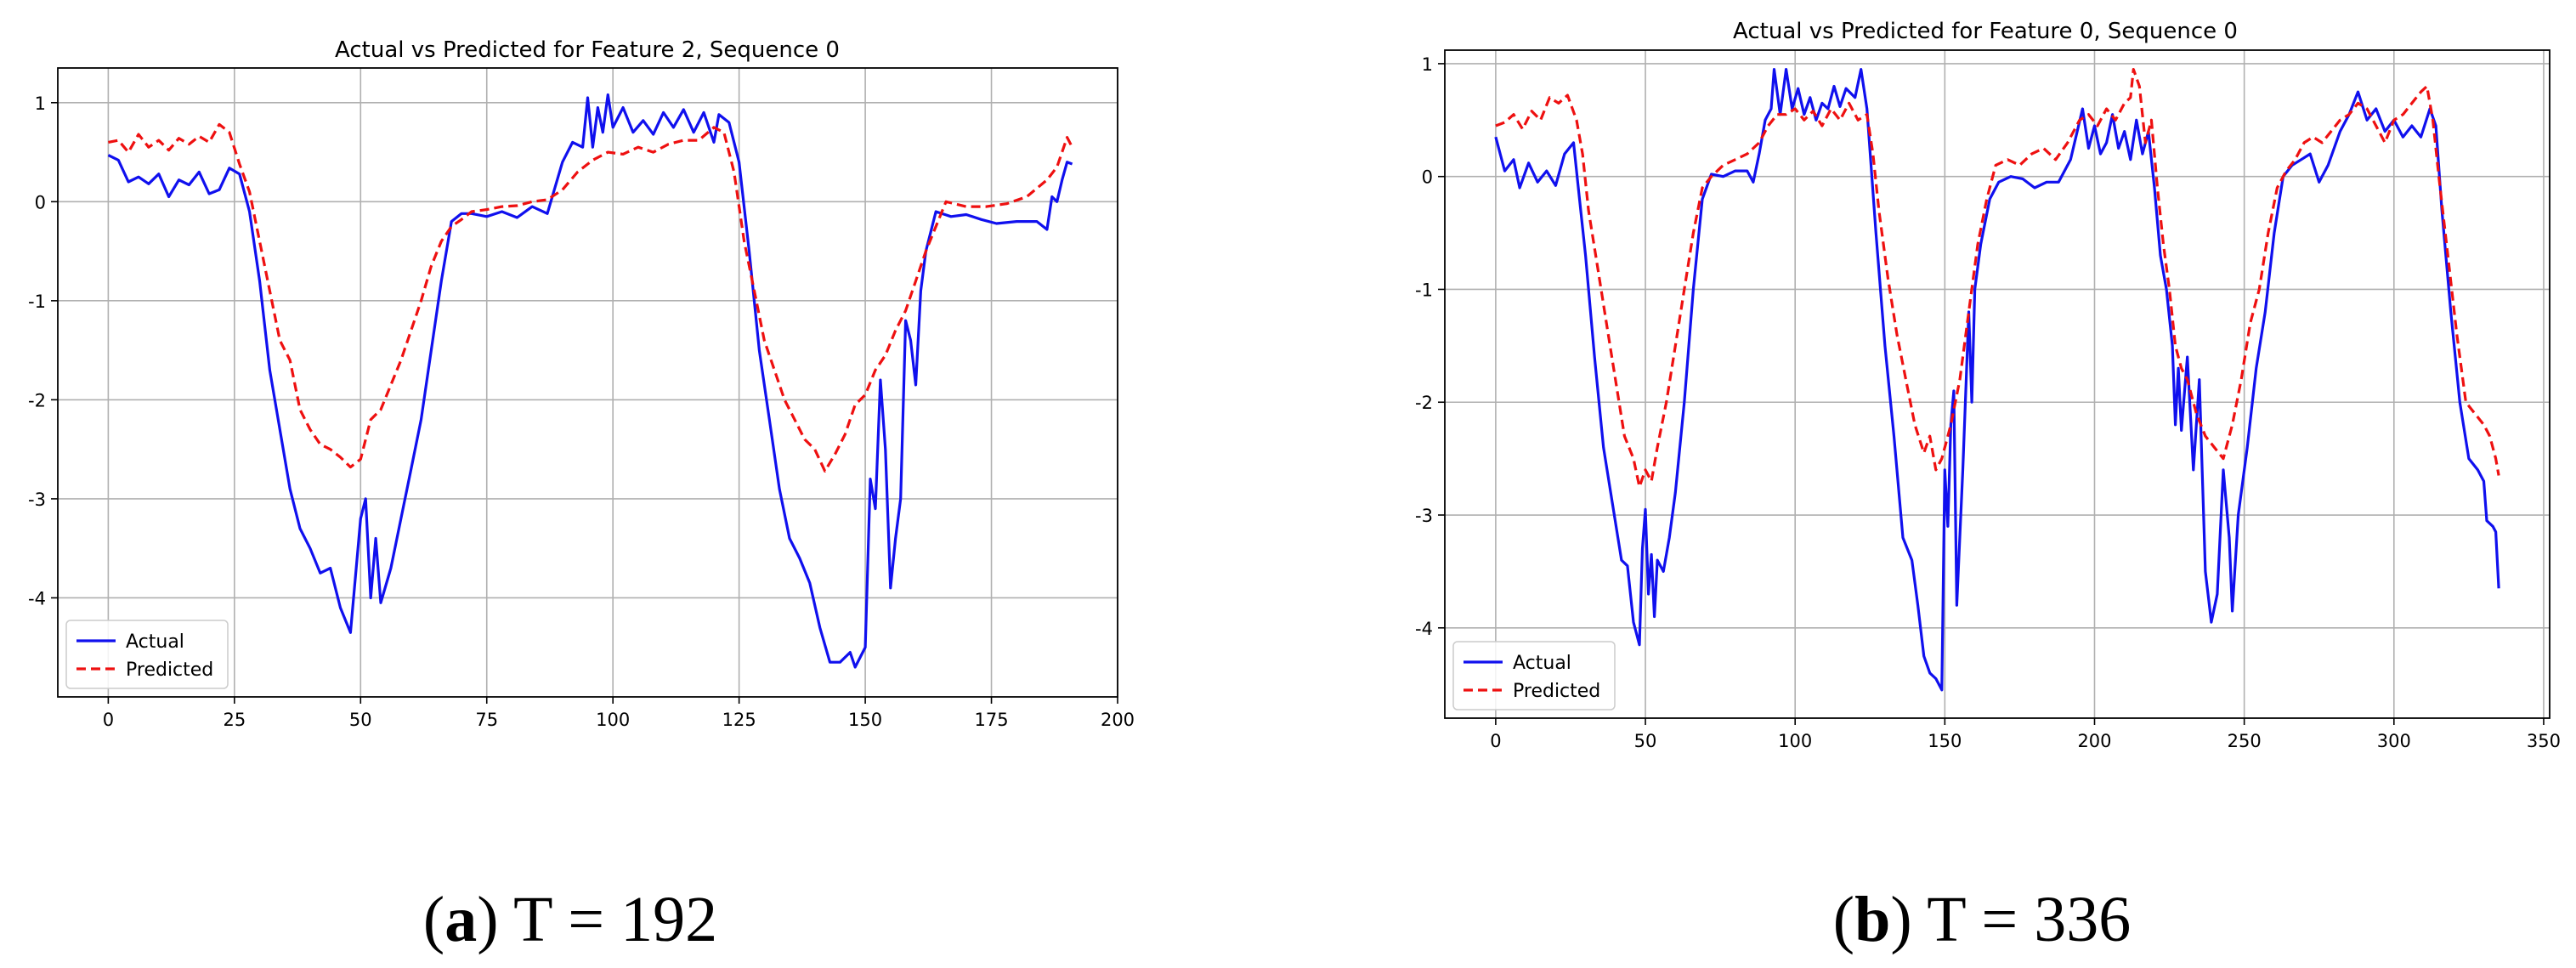 Image resolution: width=2576 pixels, height=968 pixels. I want to click on x-tick-label: 250, so click(2245, 741).